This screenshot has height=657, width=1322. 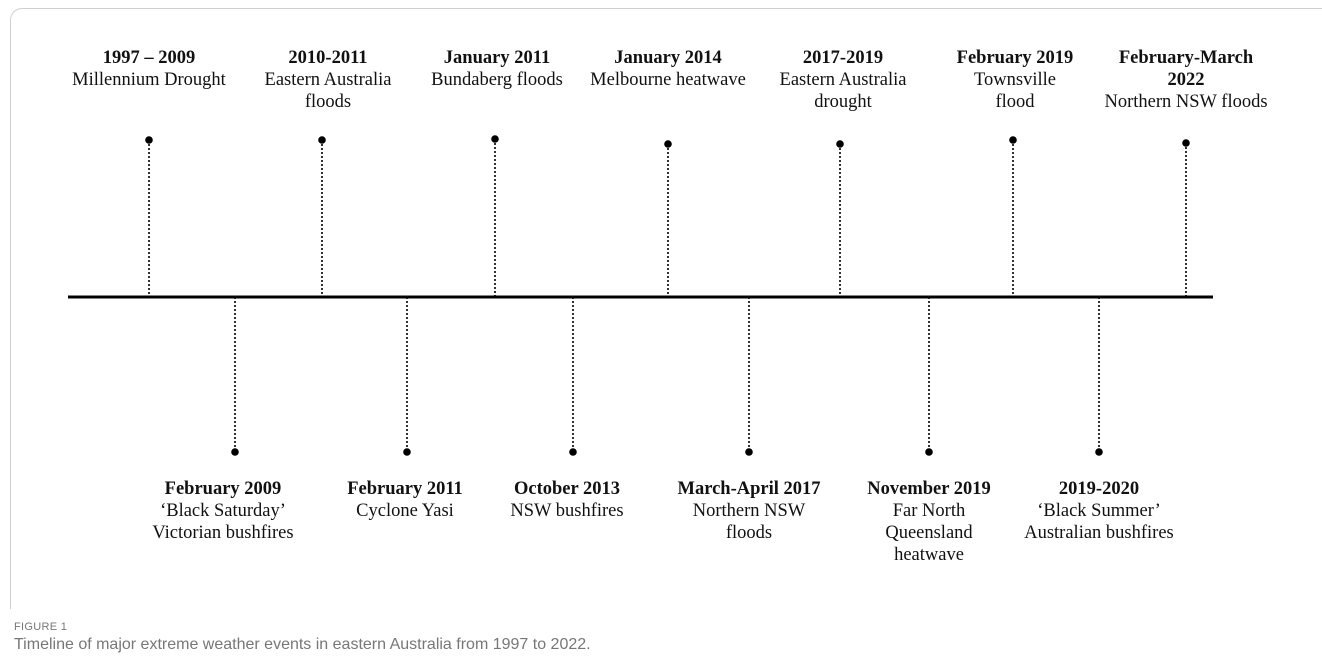 What do you see at coordinates (1099, 489) in the screenshot?
I see `event-date: 2019-2020` at bounding box center [1099, 489].